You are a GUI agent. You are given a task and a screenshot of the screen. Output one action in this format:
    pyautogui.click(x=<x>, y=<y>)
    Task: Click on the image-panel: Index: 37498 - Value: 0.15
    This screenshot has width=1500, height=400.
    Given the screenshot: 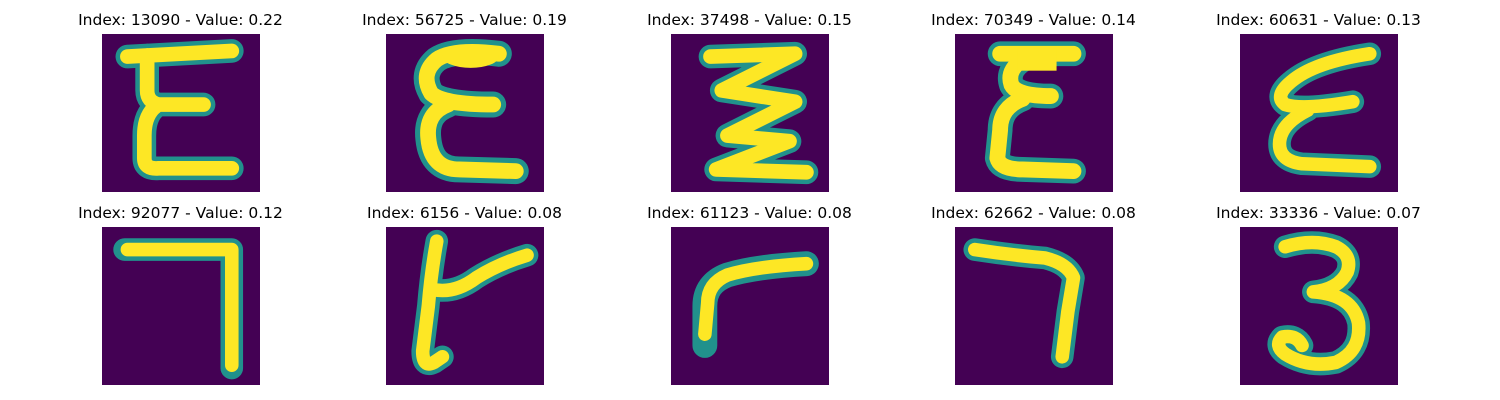 What is the action you would take?
    pyautogui.click(x=749, y=96)
    